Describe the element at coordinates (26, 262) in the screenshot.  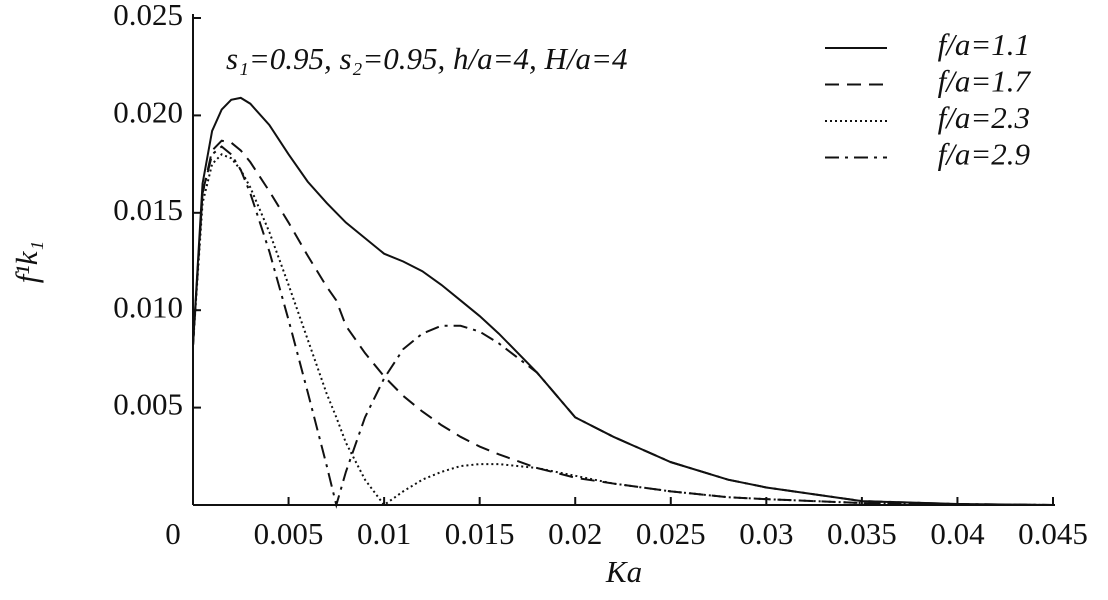
I see `y-axis-label: f¹k₁` at that location.